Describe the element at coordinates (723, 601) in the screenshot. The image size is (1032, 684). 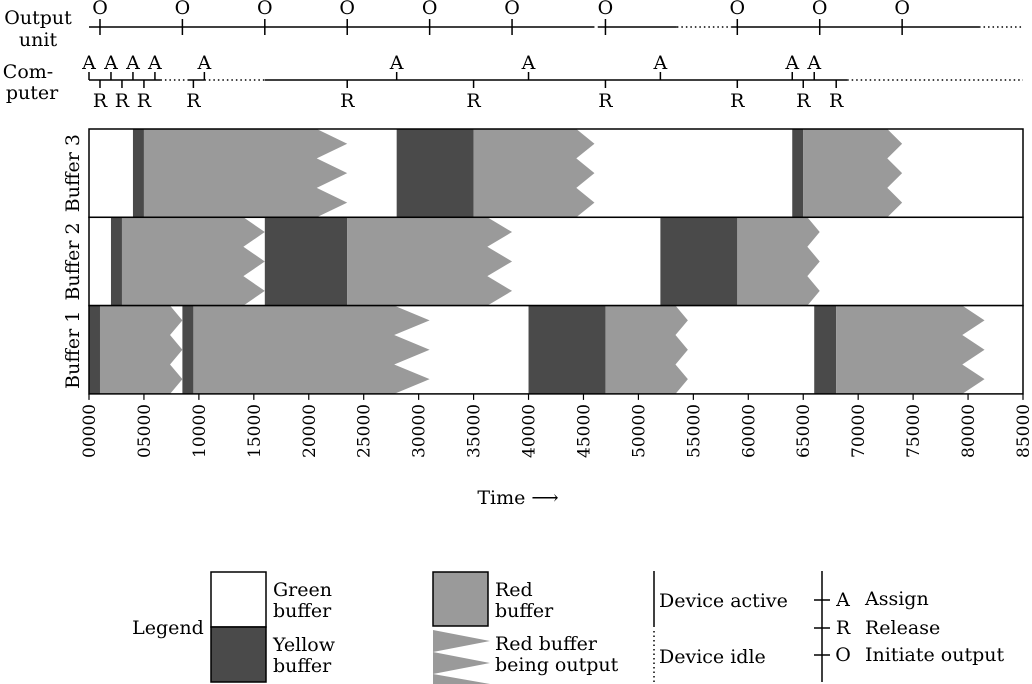
I see `legend-active-label: Device active` at that location.